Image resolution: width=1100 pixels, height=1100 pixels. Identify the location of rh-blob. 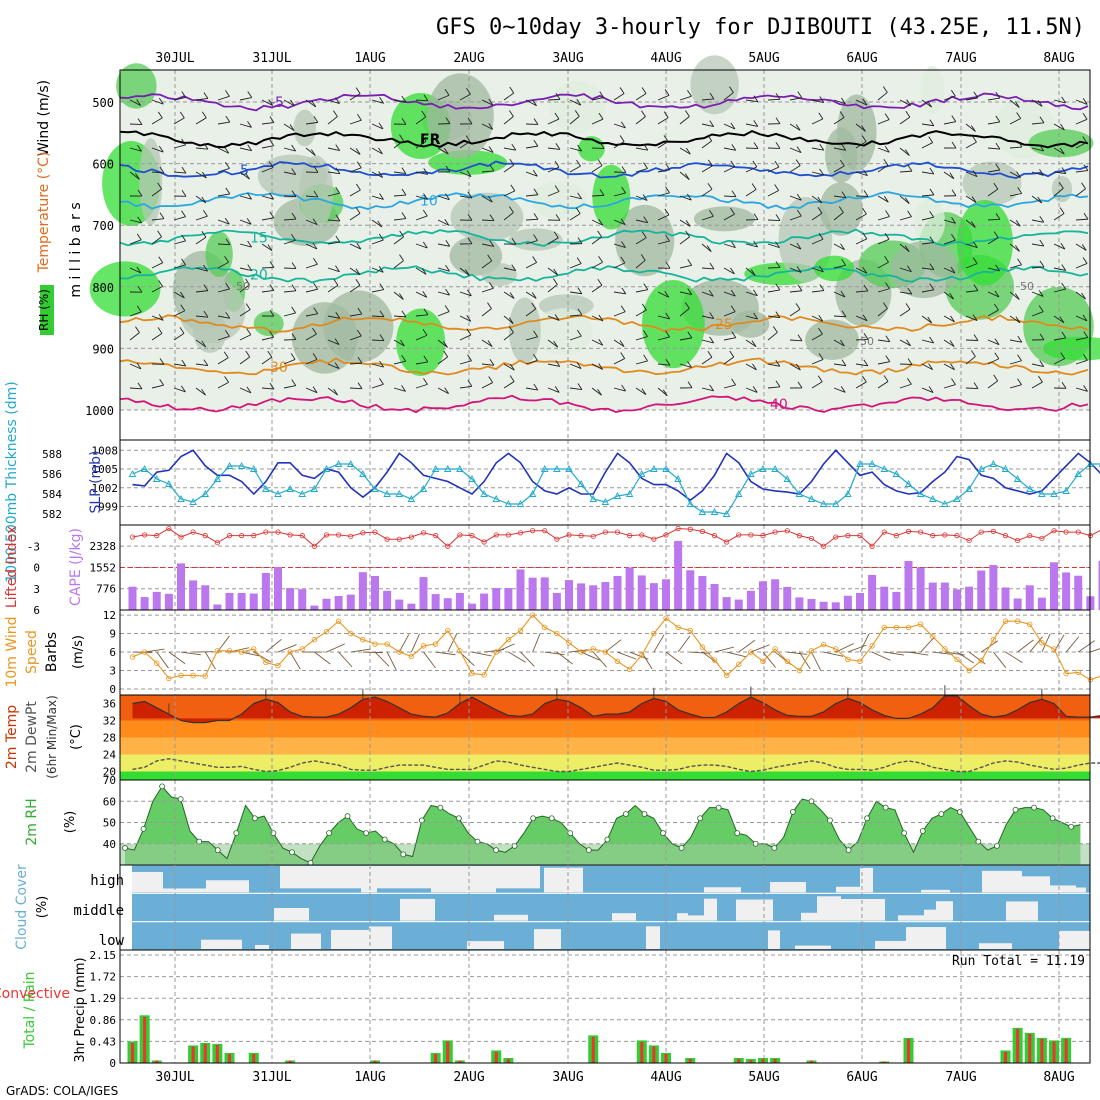
(1061, 143).